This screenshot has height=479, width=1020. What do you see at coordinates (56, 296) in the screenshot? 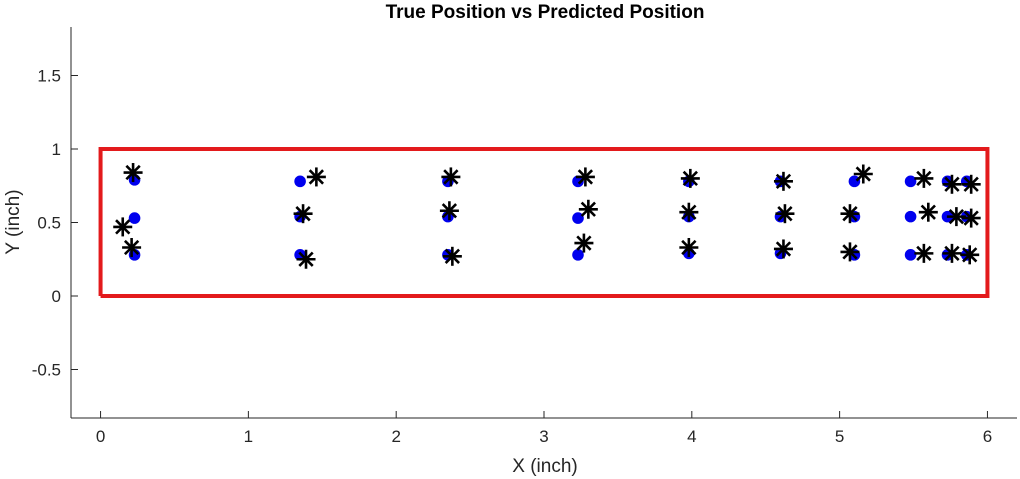
I see `y-tick-label: 0` at bounding box center [56, 296].